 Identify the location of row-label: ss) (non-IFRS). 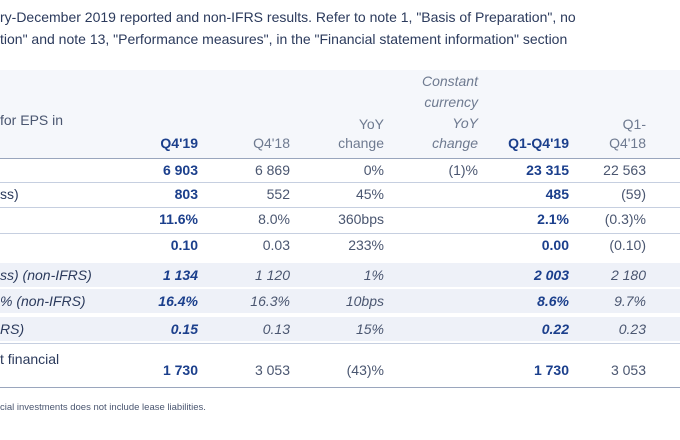
(46, 275).